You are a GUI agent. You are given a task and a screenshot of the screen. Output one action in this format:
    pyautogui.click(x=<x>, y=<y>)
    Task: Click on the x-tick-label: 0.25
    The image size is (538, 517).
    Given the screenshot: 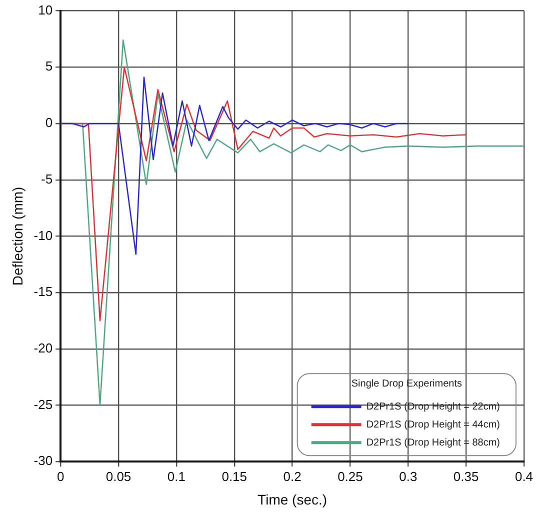 What is the action you would take?
    pyautogui.click(x=350, y=476)
    